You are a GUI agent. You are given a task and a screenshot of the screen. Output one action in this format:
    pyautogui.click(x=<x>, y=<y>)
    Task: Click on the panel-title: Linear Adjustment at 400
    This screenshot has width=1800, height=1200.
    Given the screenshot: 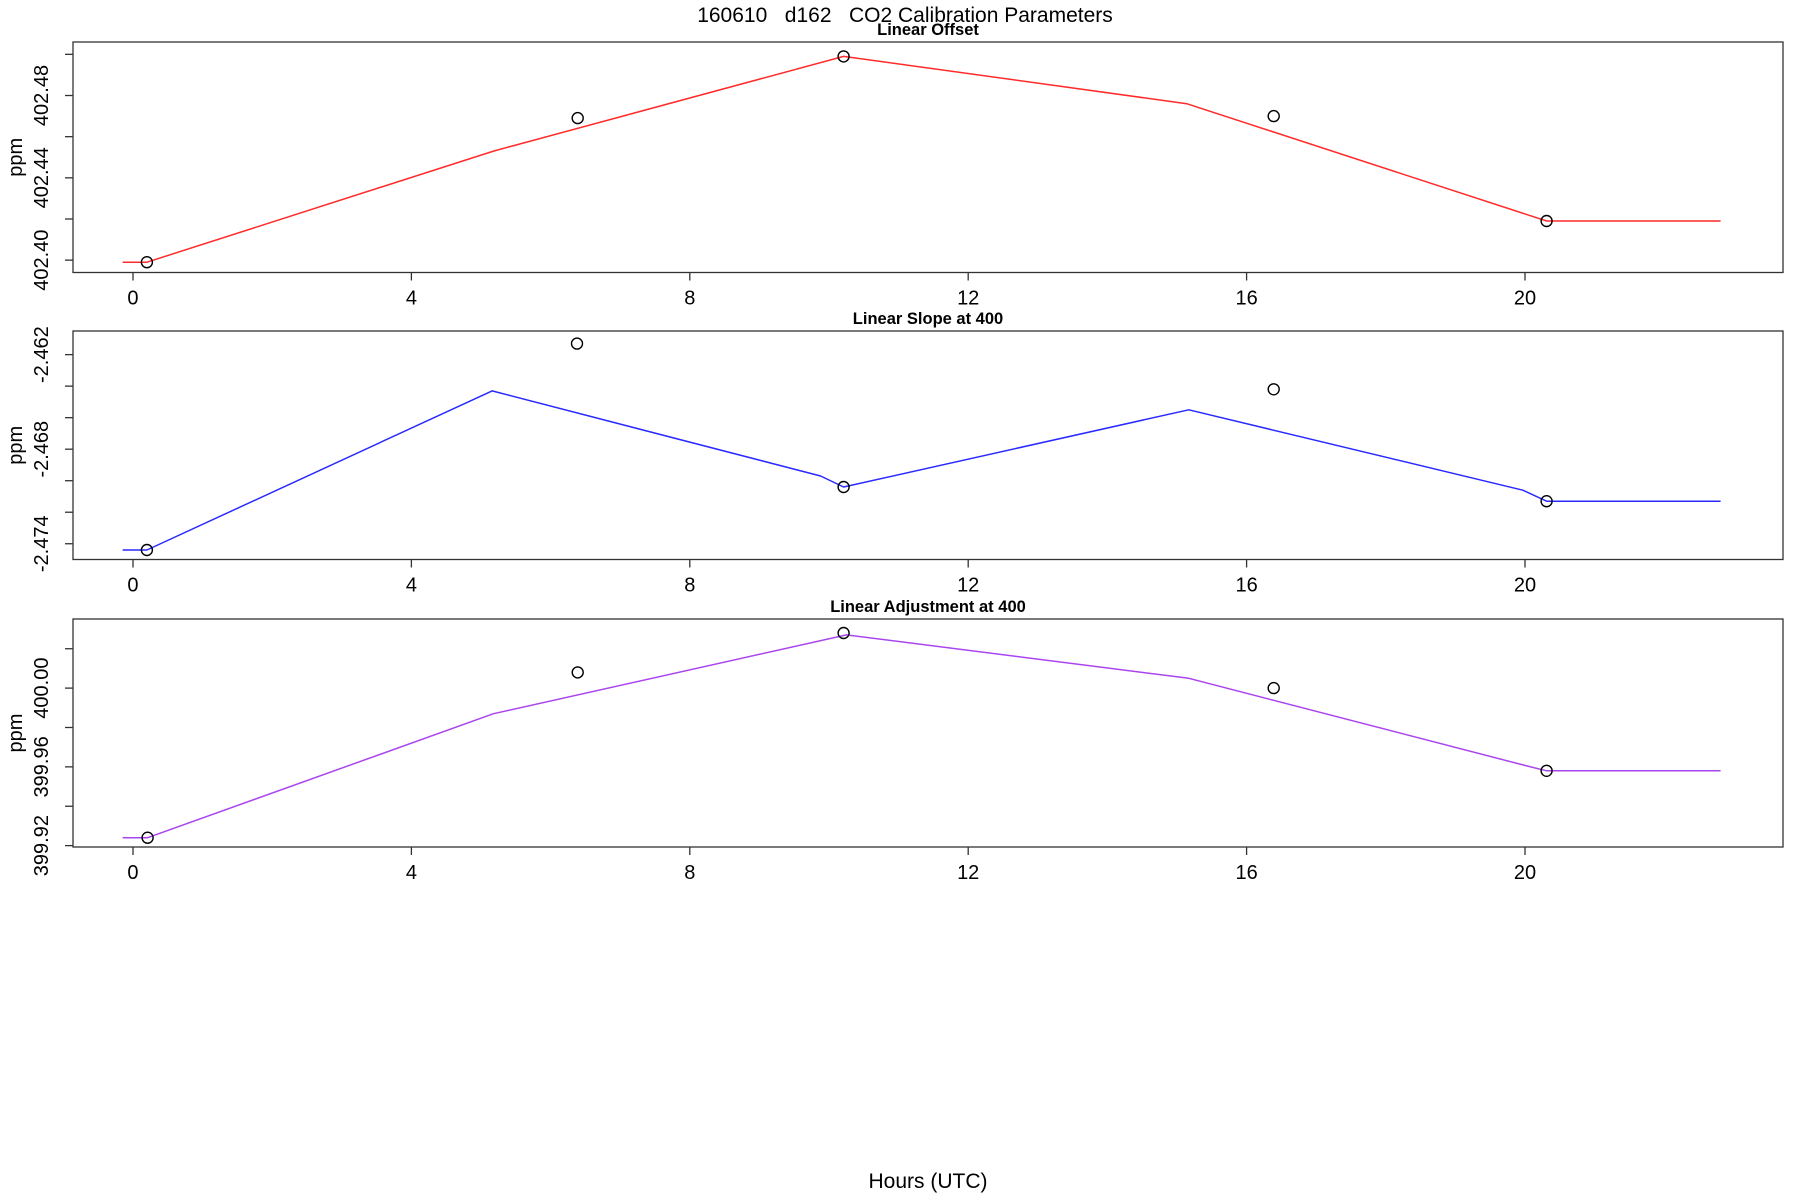 What is the action you would take?
    pyautogui.click(x=928, y=607)
    